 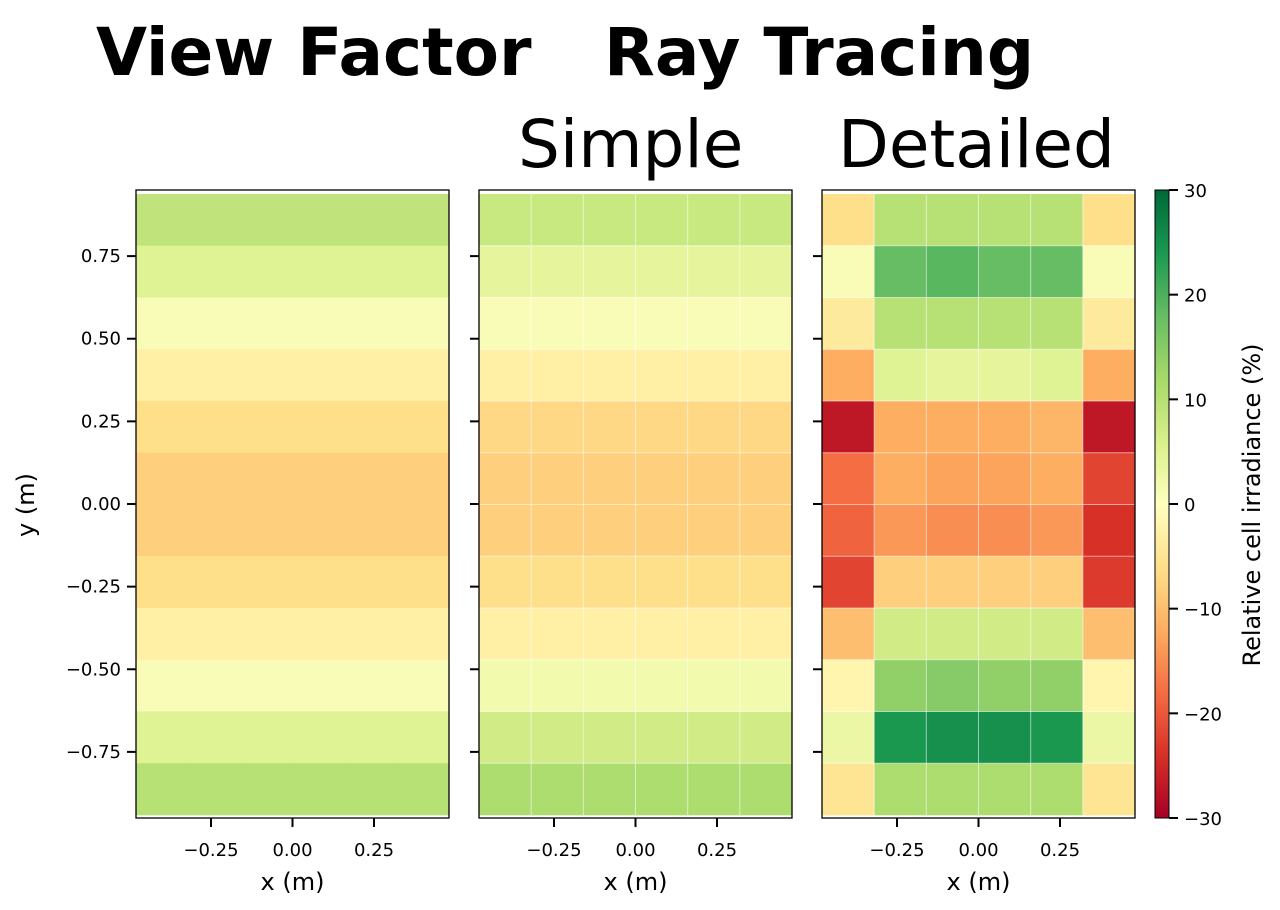 I want to click on y-tick-label: −0.75, so click(x=93, y=752).